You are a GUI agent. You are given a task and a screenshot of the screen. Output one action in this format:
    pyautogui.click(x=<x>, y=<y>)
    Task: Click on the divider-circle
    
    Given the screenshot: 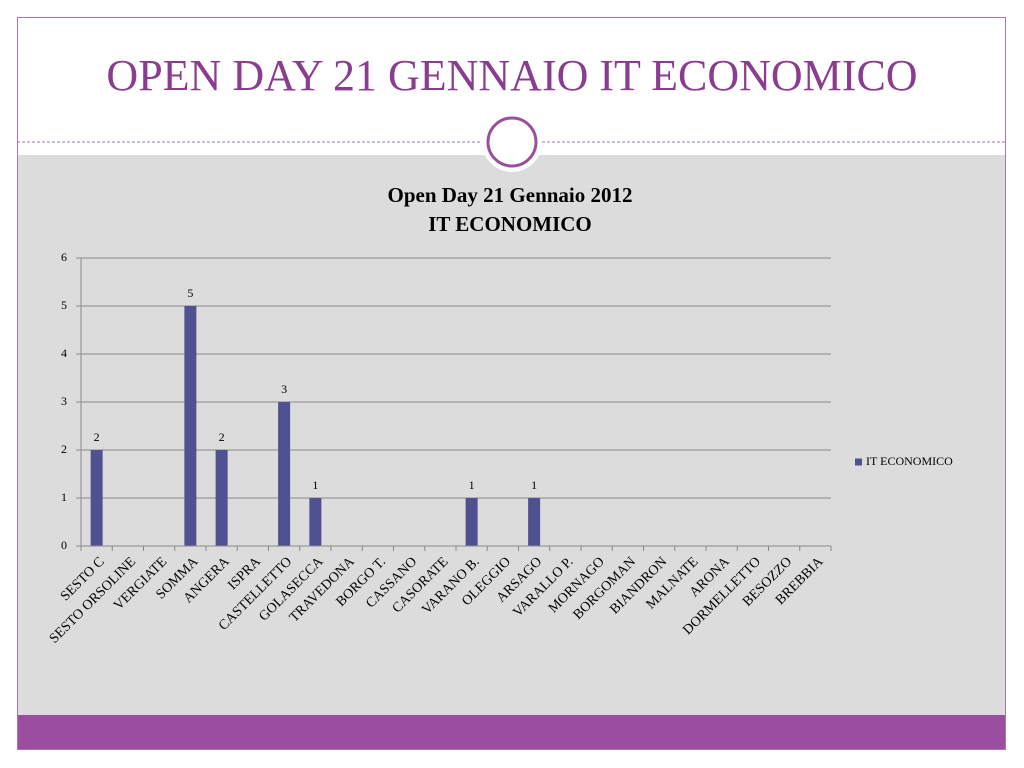 What is the action you would take?
    pyautogui.click(x=512, y=142)
    